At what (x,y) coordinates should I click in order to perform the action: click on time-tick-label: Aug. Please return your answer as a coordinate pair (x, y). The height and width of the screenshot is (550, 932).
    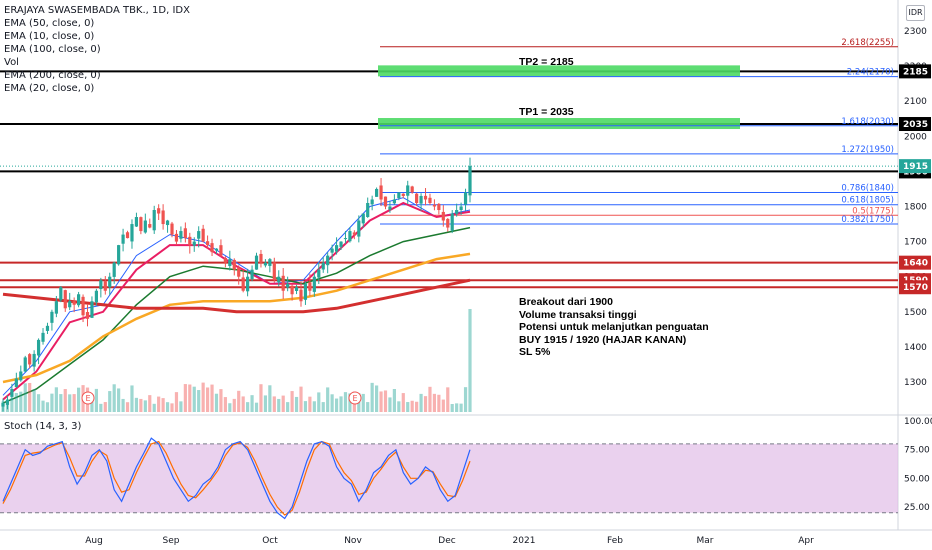
    Looking at the image, I should click on (94, 541).